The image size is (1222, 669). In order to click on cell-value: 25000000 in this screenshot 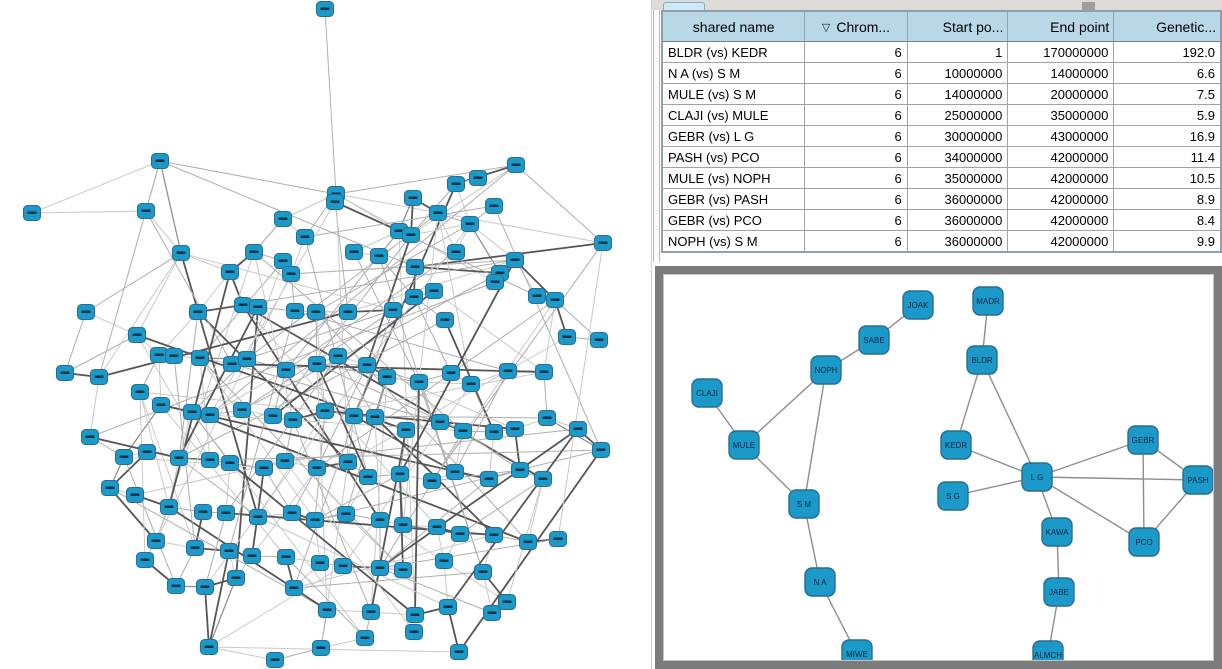, I will do `click(957, 115)`.